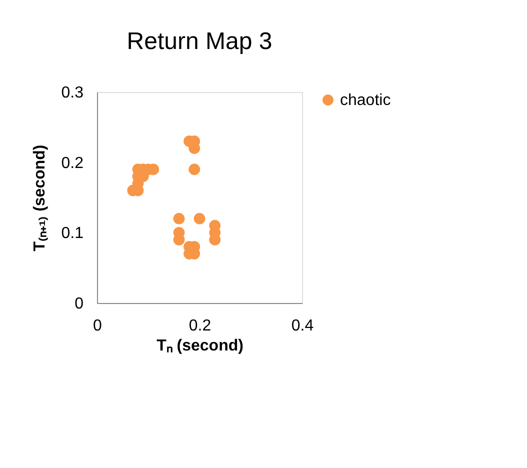 Image resolution: width=527 pixels, height=468 pixels. What do you see at coordinates (39, 198) in the screenshot?
I see `y-axis-title: T₍ₙ₊₁₎ (second)` at bounding box center [39, 198].